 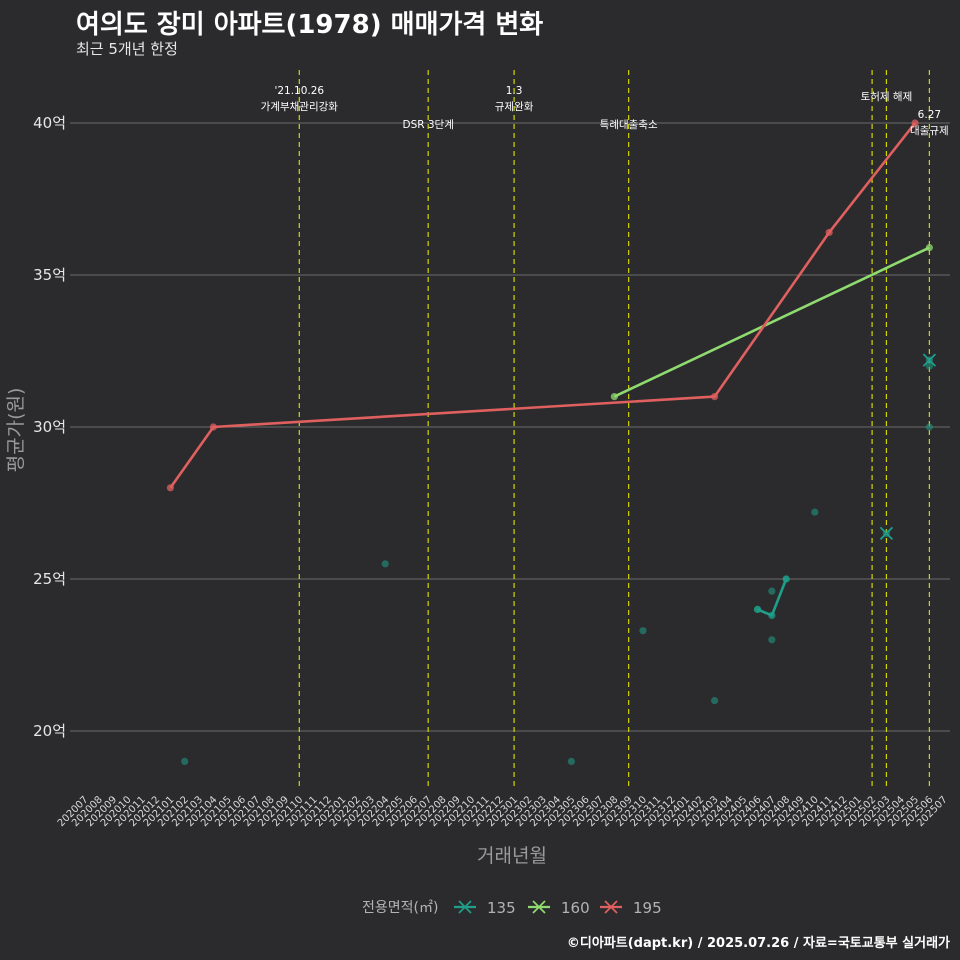 I want to click on event-annotation: '21.10.26, so click(x=299, y=91).